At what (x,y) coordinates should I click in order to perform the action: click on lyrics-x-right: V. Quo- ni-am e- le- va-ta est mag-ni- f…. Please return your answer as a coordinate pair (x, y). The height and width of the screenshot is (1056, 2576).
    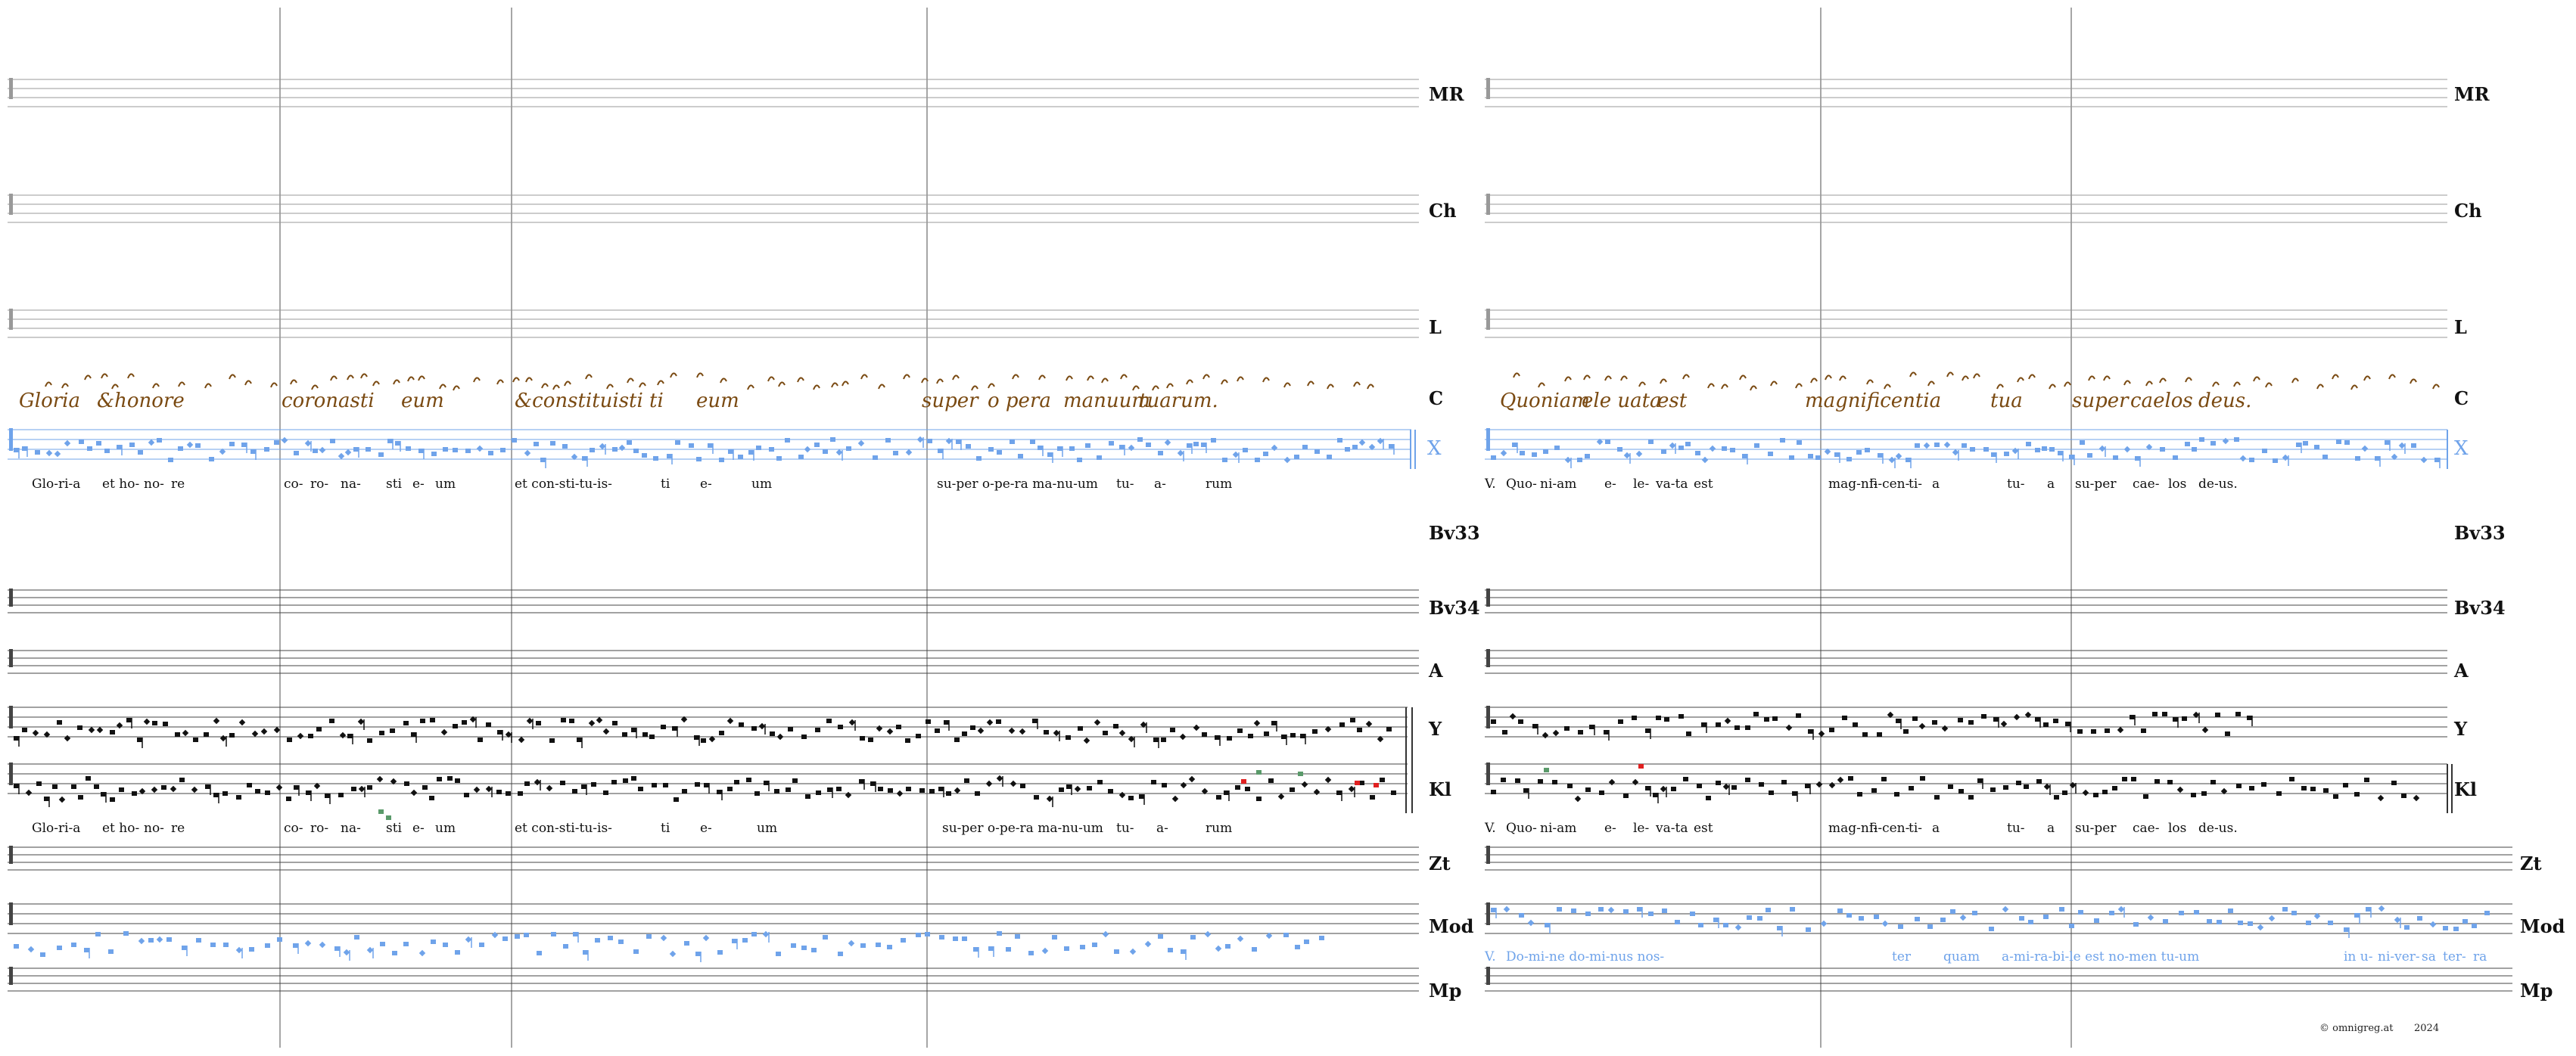
    Looking at the image, I should click on (1861, 485).